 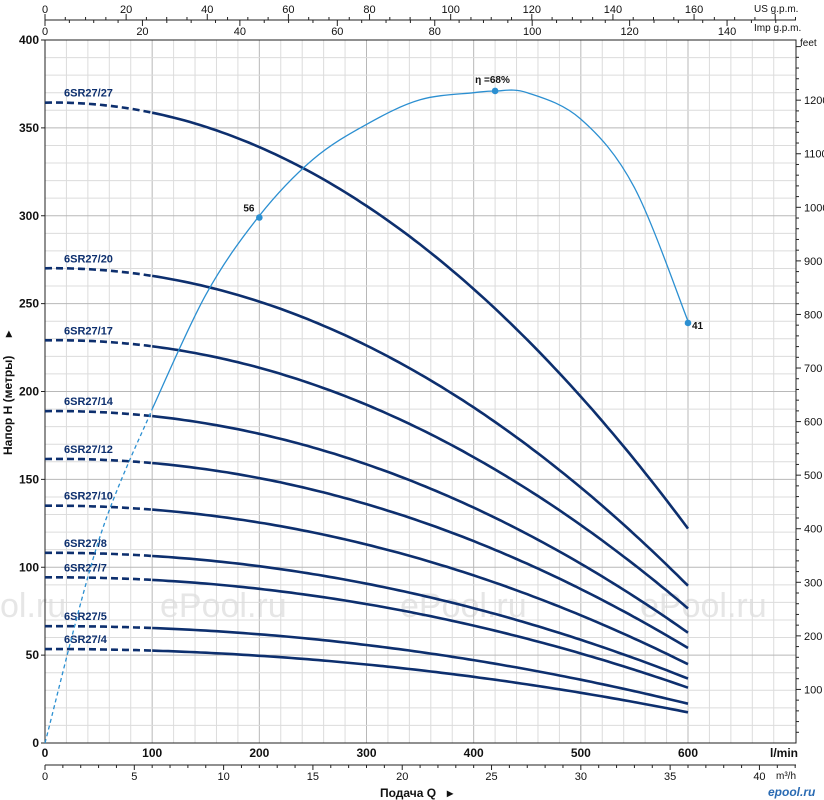 What do you see at coordinates (786, 776) in the screenshot?
I see `x-unit-m3h: m³/h` at bounding box center [786, 776].